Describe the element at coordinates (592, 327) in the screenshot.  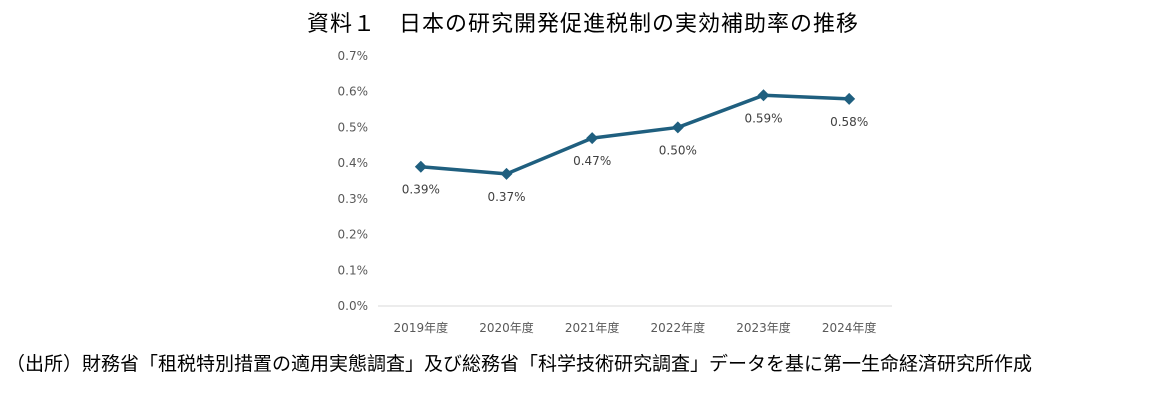
I see `x-tick-label: 2021年度` at that location.